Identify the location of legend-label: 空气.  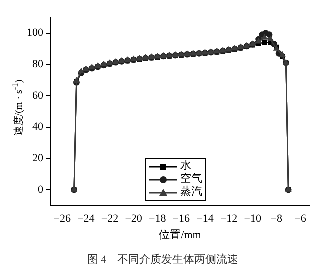
(191, 179).